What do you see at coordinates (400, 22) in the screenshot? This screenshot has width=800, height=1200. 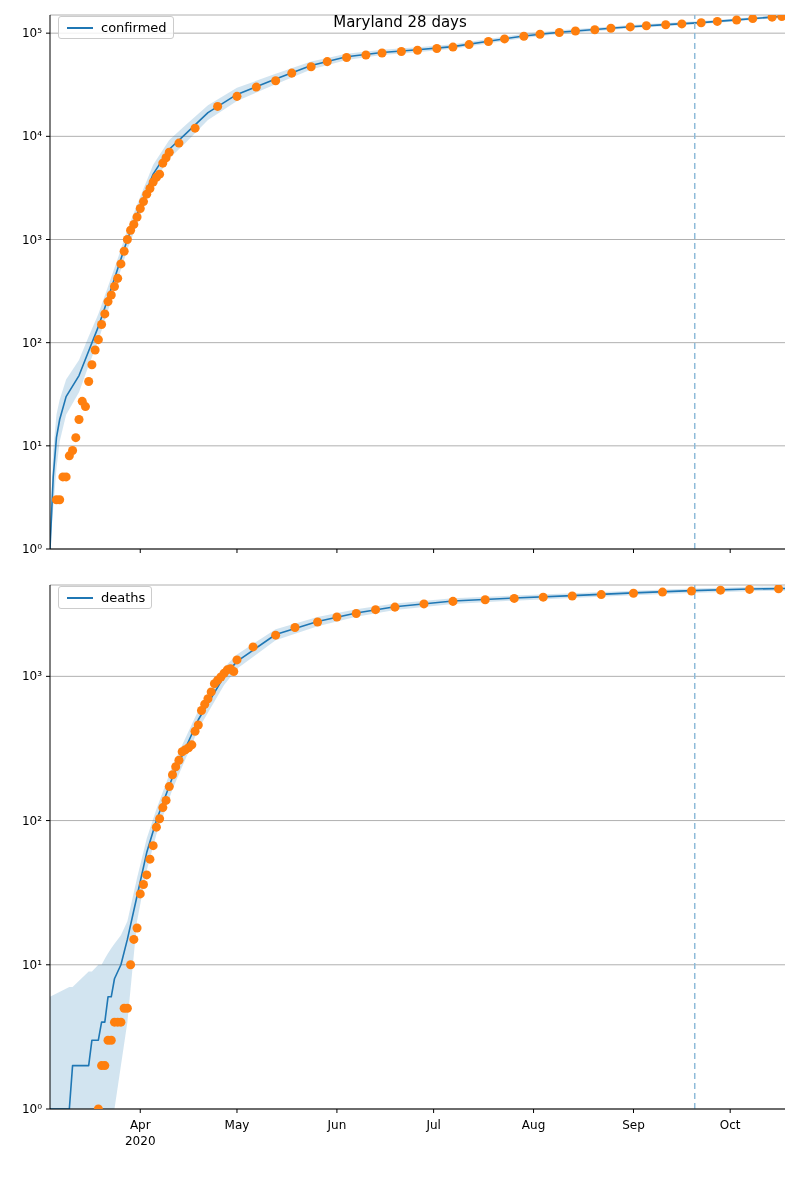 I see `chart-title: Maryland 28 days` at bounding box center [400, 22].